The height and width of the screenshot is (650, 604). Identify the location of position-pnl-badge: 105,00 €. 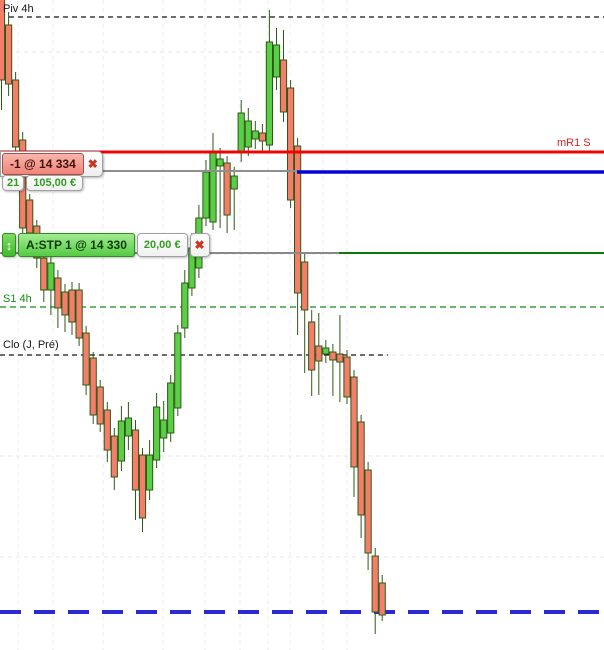
(55, 183).